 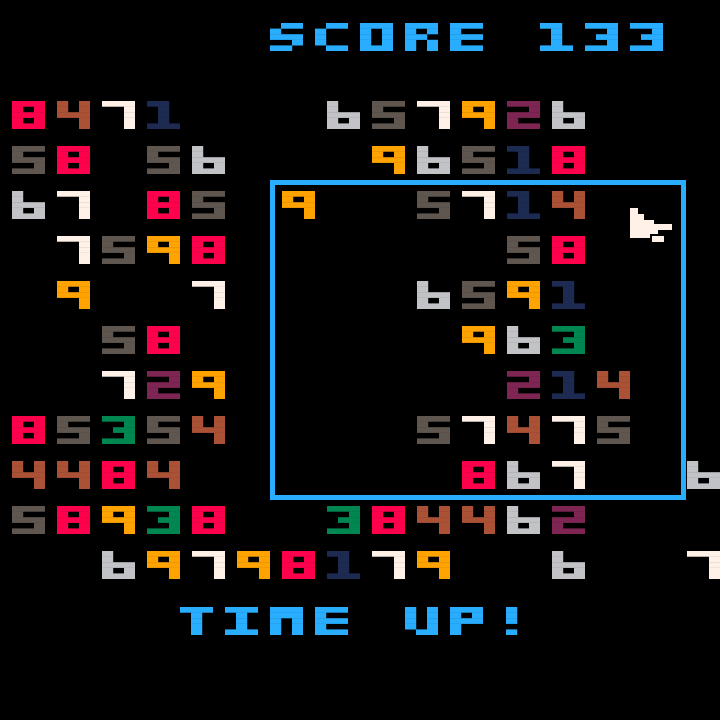 What do you see at coordinates (651, 225) in the screenshot?
I see `pointer-hand-icon` at bounding box center [651, 225].